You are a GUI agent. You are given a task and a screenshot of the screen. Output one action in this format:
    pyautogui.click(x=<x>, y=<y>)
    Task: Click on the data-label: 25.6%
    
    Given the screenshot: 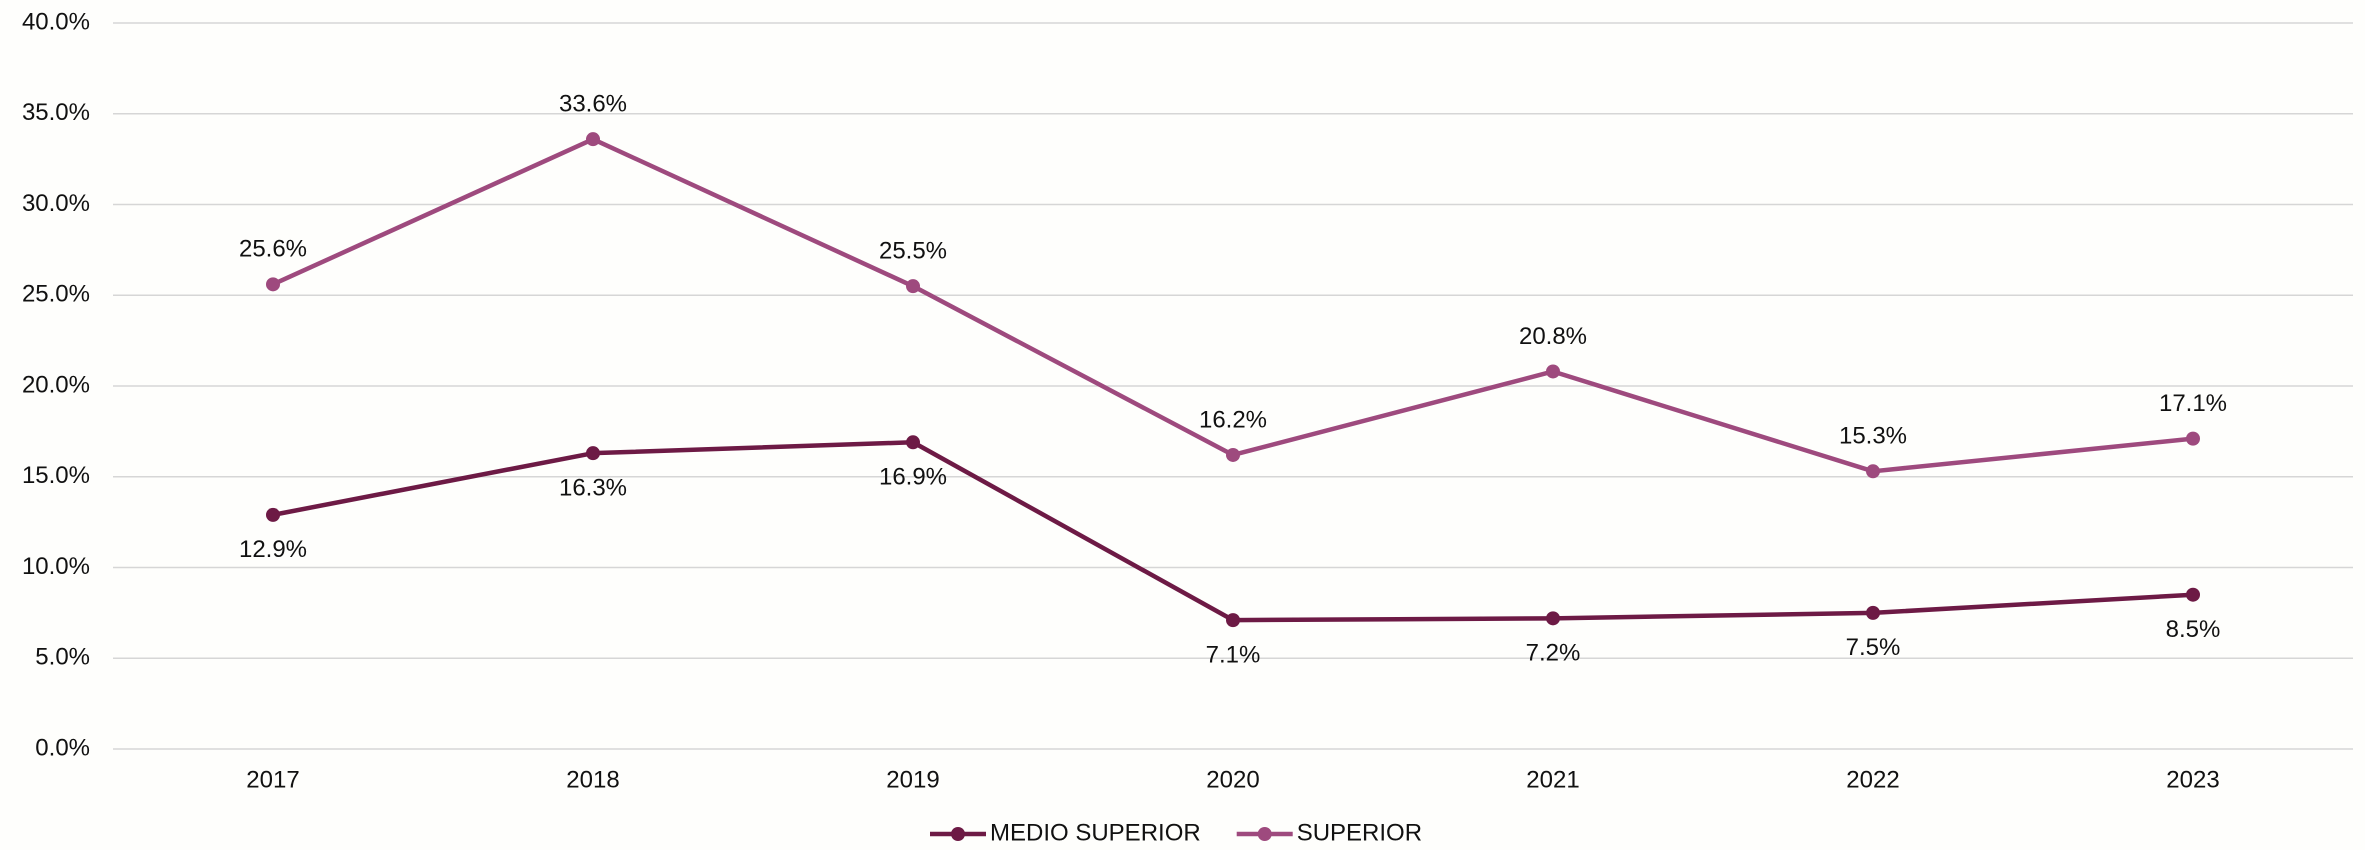 What is the action you would take?
    pyautogui.click(x=273, y=249)
    